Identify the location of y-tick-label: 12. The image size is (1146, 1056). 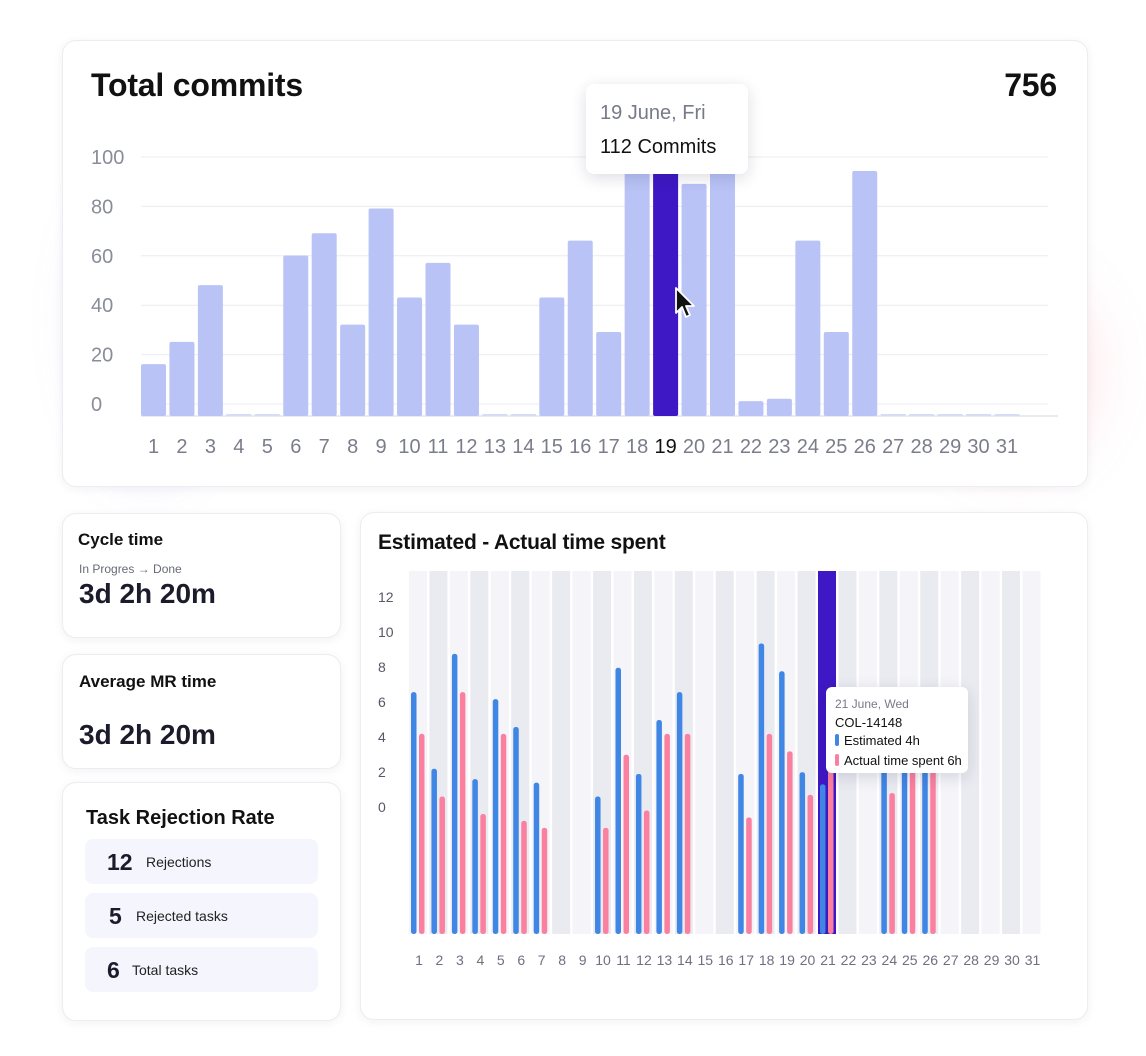
(386, 597).